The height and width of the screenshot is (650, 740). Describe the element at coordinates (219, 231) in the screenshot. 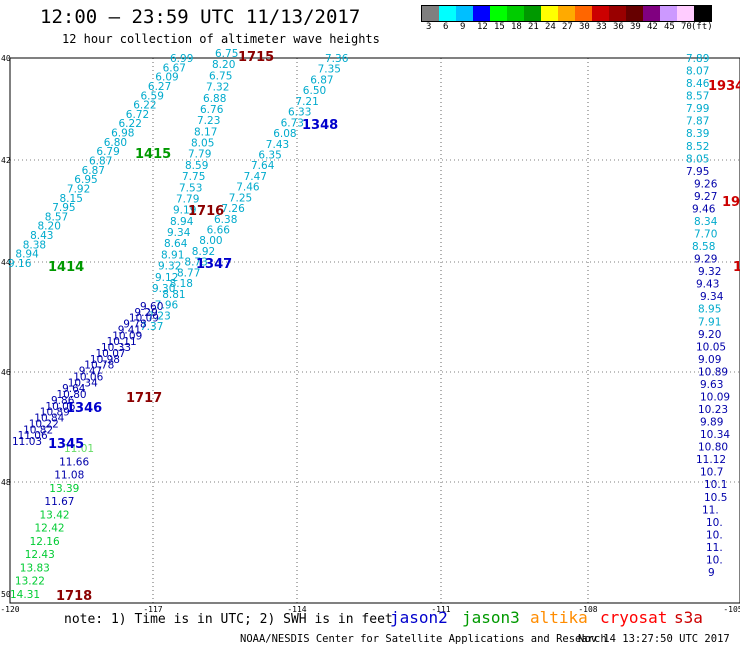

I see `wave-height-label: 6.66` at that location.